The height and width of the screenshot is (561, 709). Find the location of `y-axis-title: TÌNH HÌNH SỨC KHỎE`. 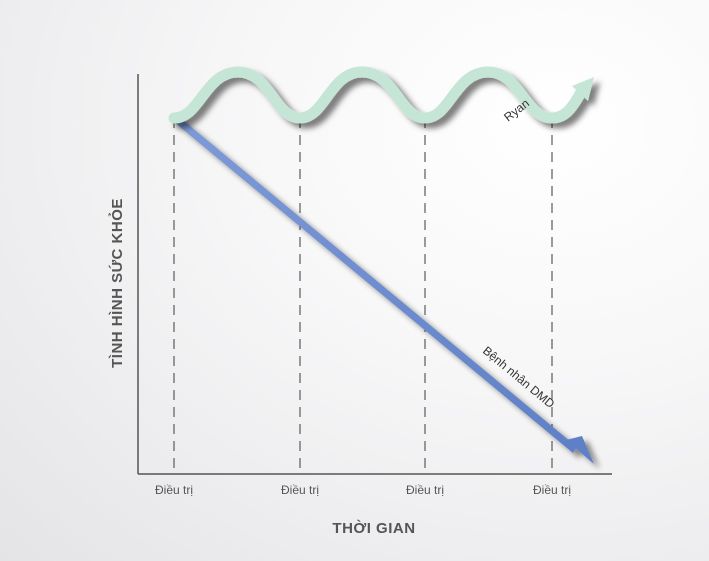

y-axis-title: TÌNH HÌNH SỨC KHỎE is located at coordinates (117, 283).